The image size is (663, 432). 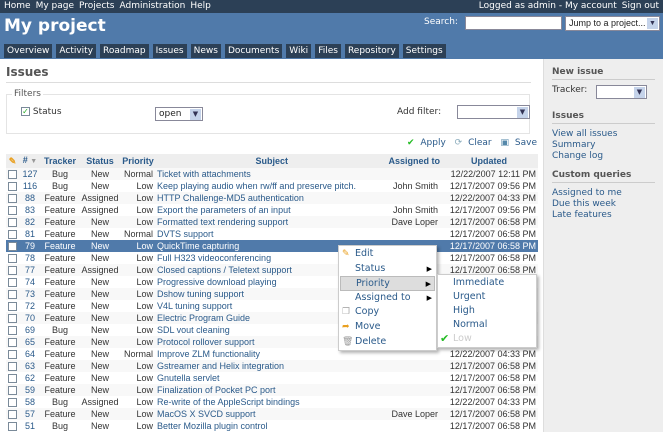 I want to click on status-checkbox: ✓, so click(x=25, y=111).